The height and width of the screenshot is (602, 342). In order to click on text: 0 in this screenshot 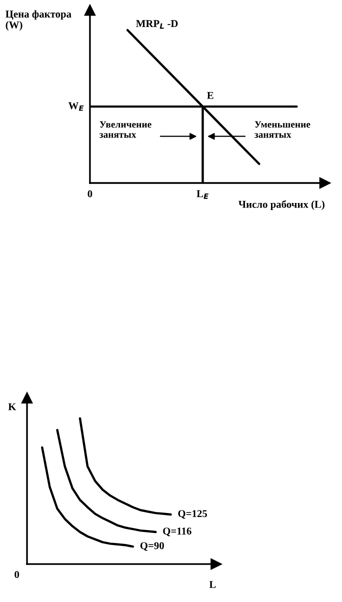, I will do `click(17, 574)`.